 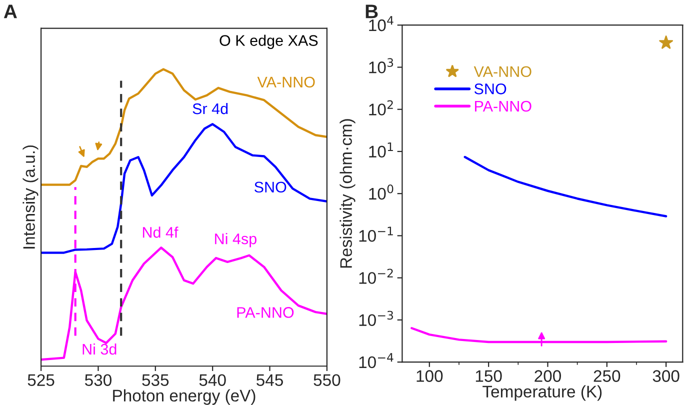 I want to click on series-label: SNO, so click(x=270, y=187).